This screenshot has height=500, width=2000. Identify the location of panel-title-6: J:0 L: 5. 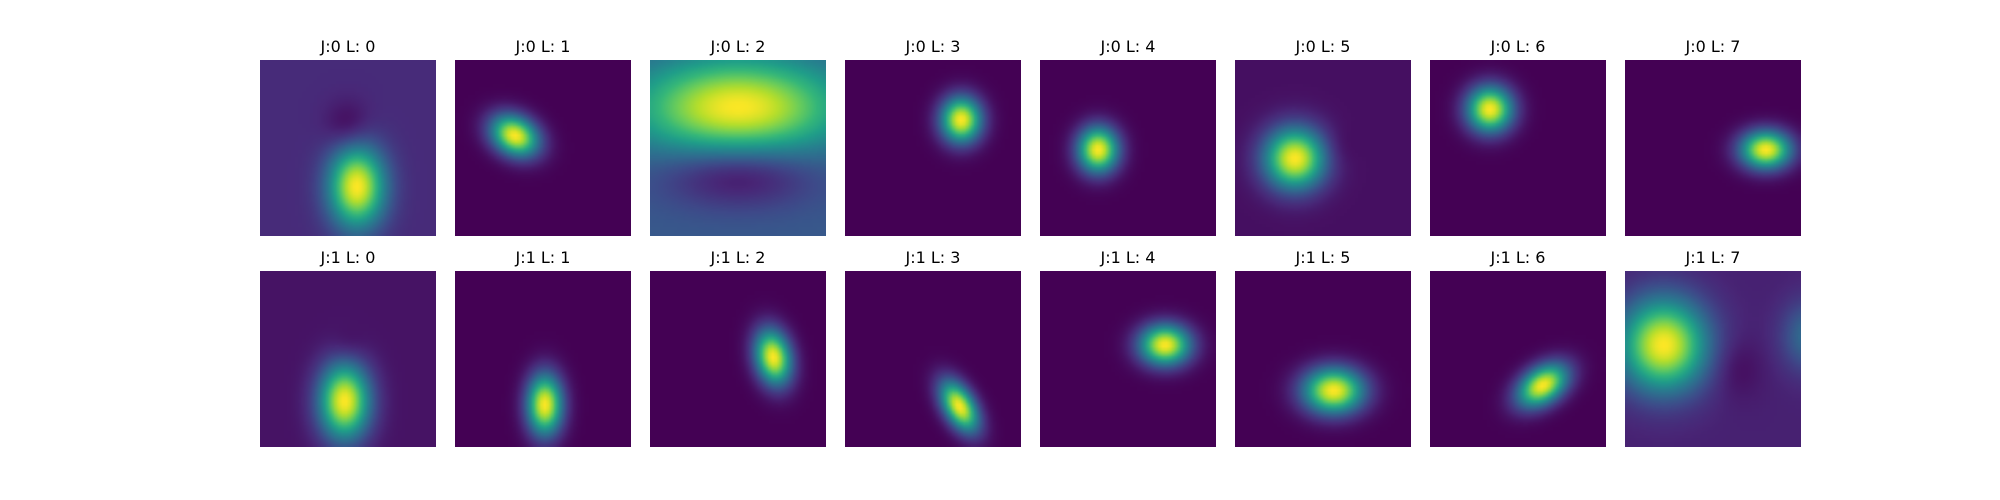
(1323, 46).